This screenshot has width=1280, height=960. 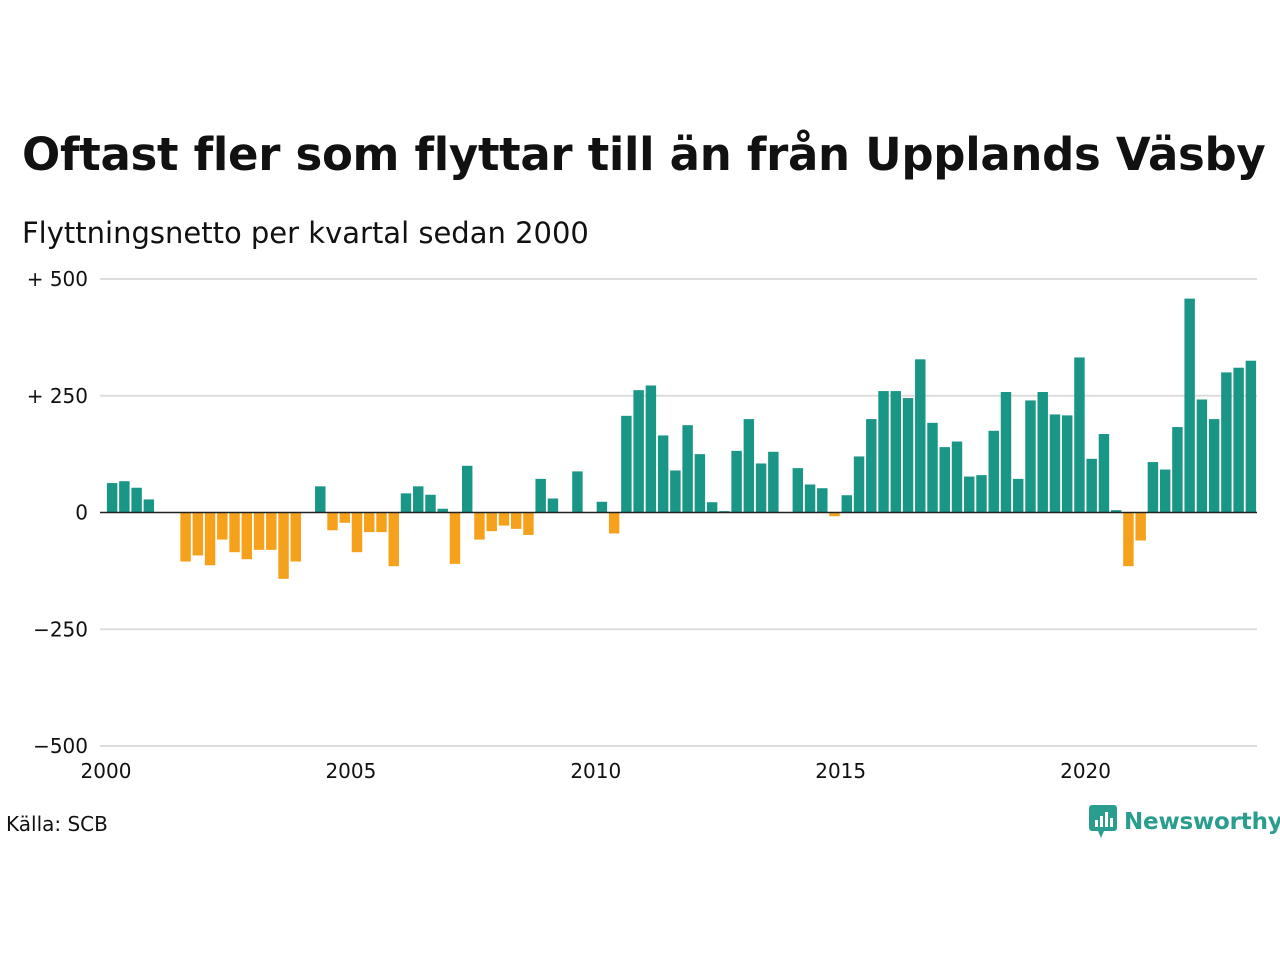 What do you see at coordinates (57, 396) in the screenshot?
I see `y-tick-label: + 250` at bounding box center [57, 396].